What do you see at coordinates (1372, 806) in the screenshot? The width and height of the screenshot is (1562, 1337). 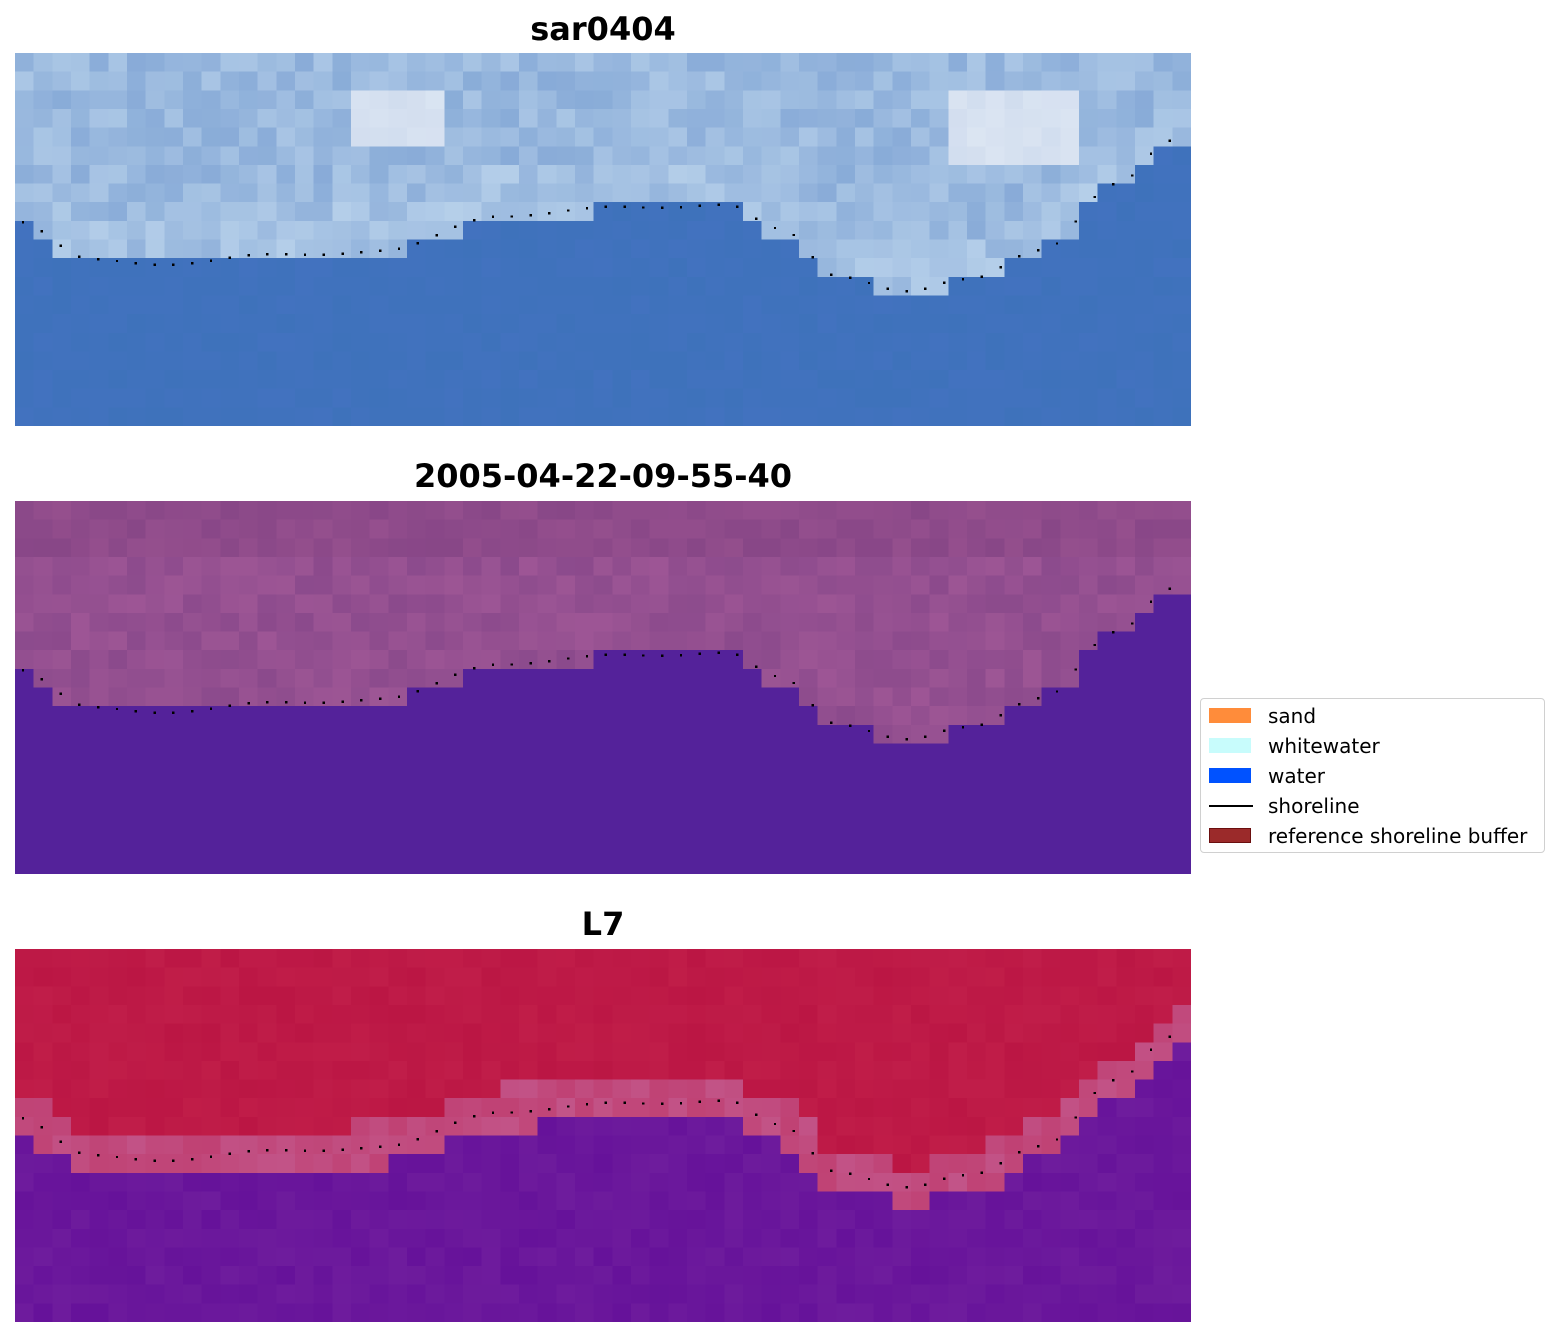 I see `legend-item-shoreline: shoreline` at bounding box center [1372, 806].